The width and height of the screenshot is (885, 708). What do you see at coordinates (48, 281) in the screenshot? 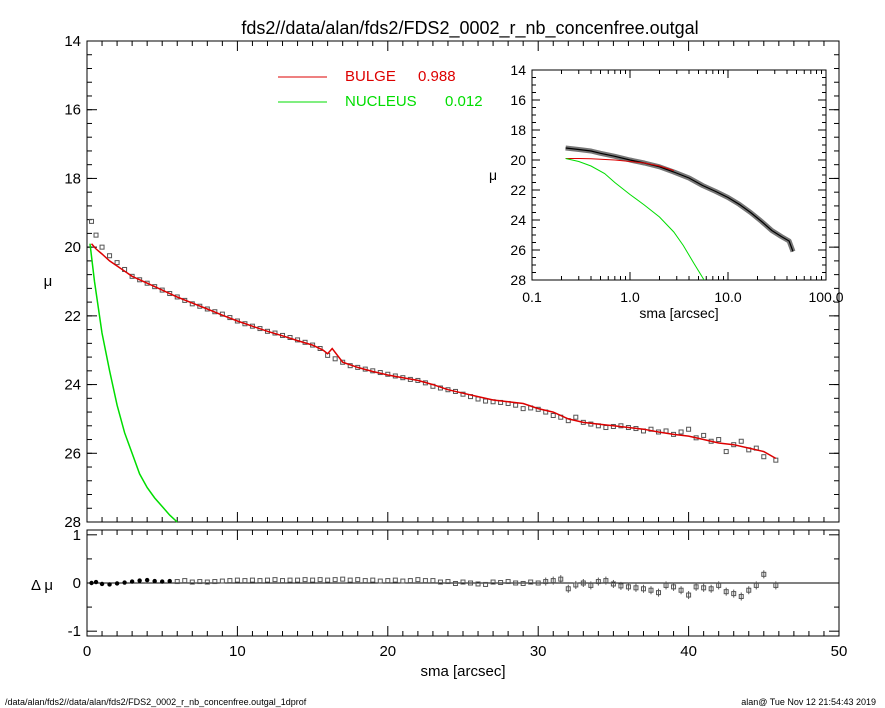
I see `main-y-label: μ` at bounding box center [48, 281].